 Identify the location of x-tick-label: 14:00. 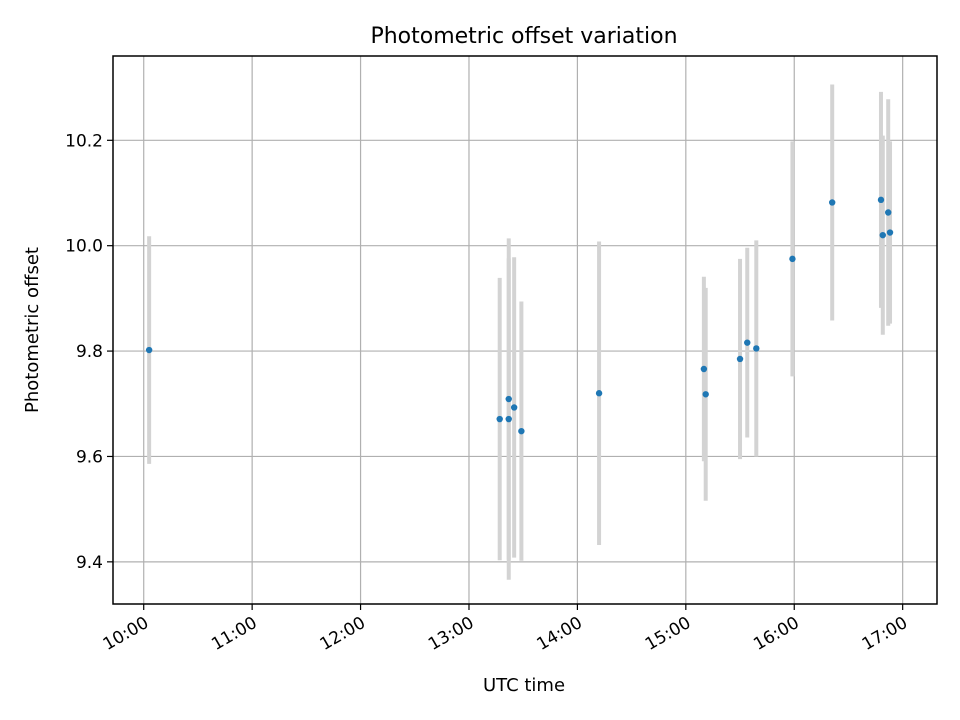
(559, 634).